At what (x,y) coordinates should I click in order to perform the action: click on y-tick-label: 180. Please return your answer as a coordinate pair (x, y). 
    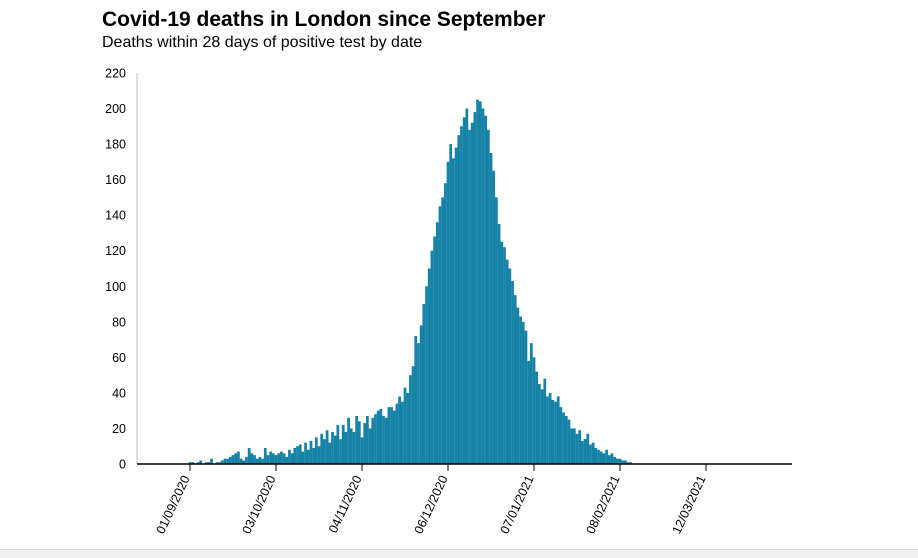
    Looking at the image, I should click on (115, 145).